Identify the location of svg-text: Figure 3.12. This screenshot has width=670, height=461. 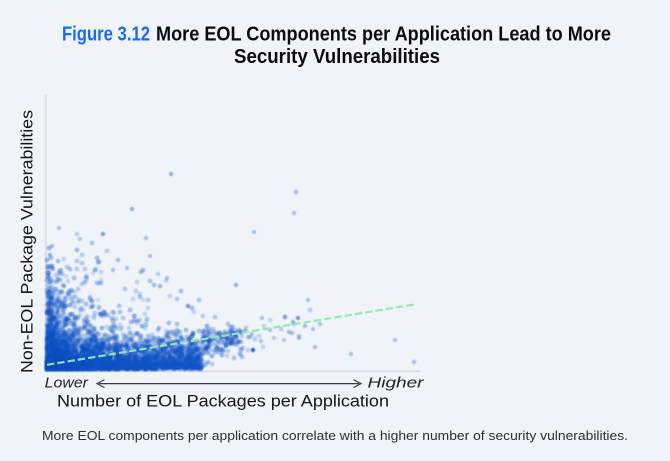
(106, 35).